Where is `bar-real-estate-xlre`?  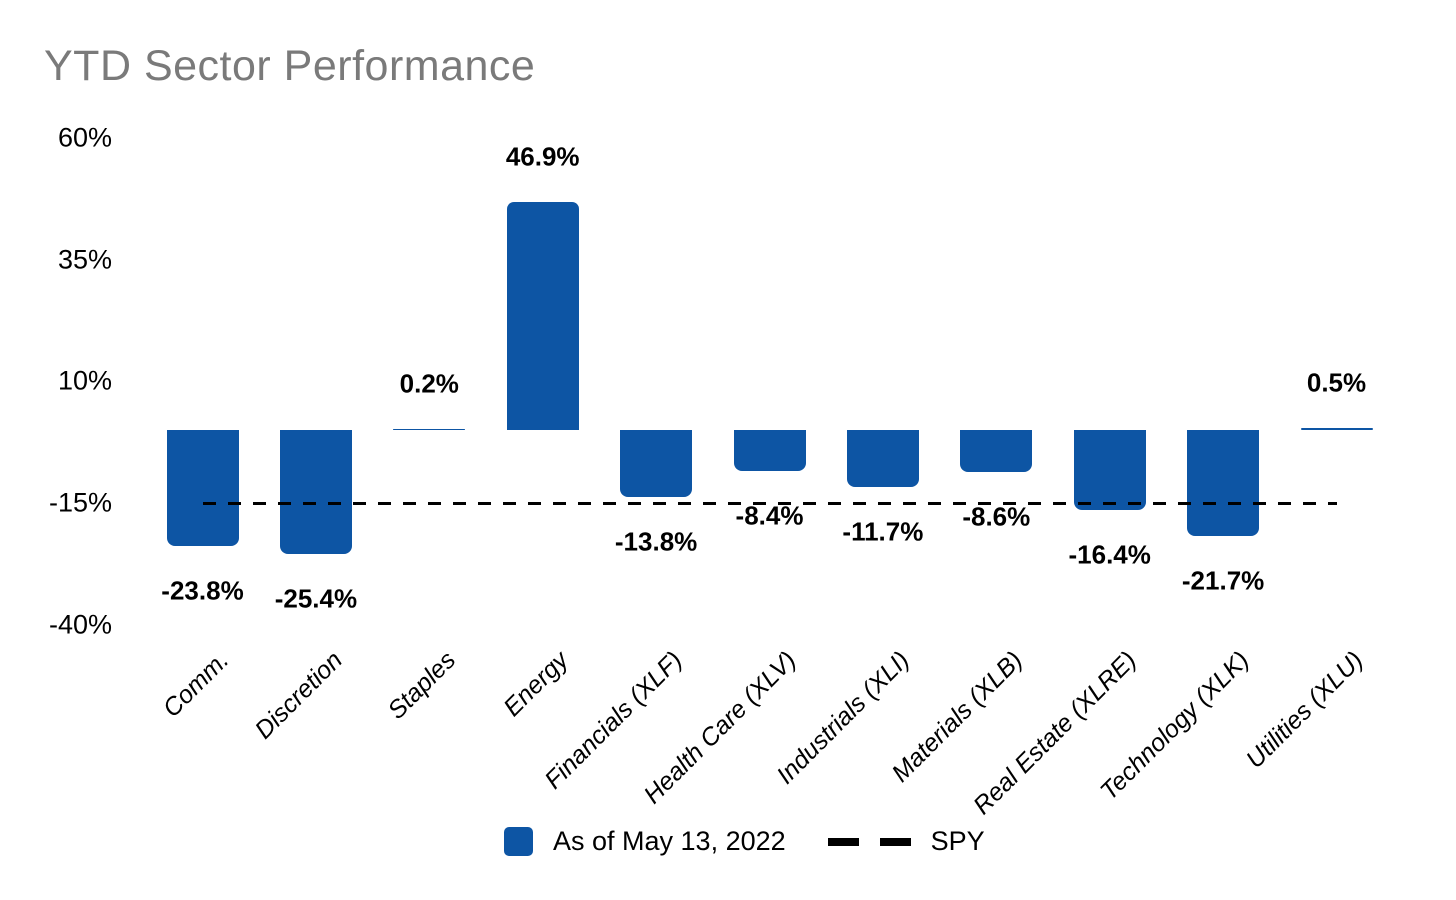
bar-real-estate-xlre is located at coordinates (1109, 470).